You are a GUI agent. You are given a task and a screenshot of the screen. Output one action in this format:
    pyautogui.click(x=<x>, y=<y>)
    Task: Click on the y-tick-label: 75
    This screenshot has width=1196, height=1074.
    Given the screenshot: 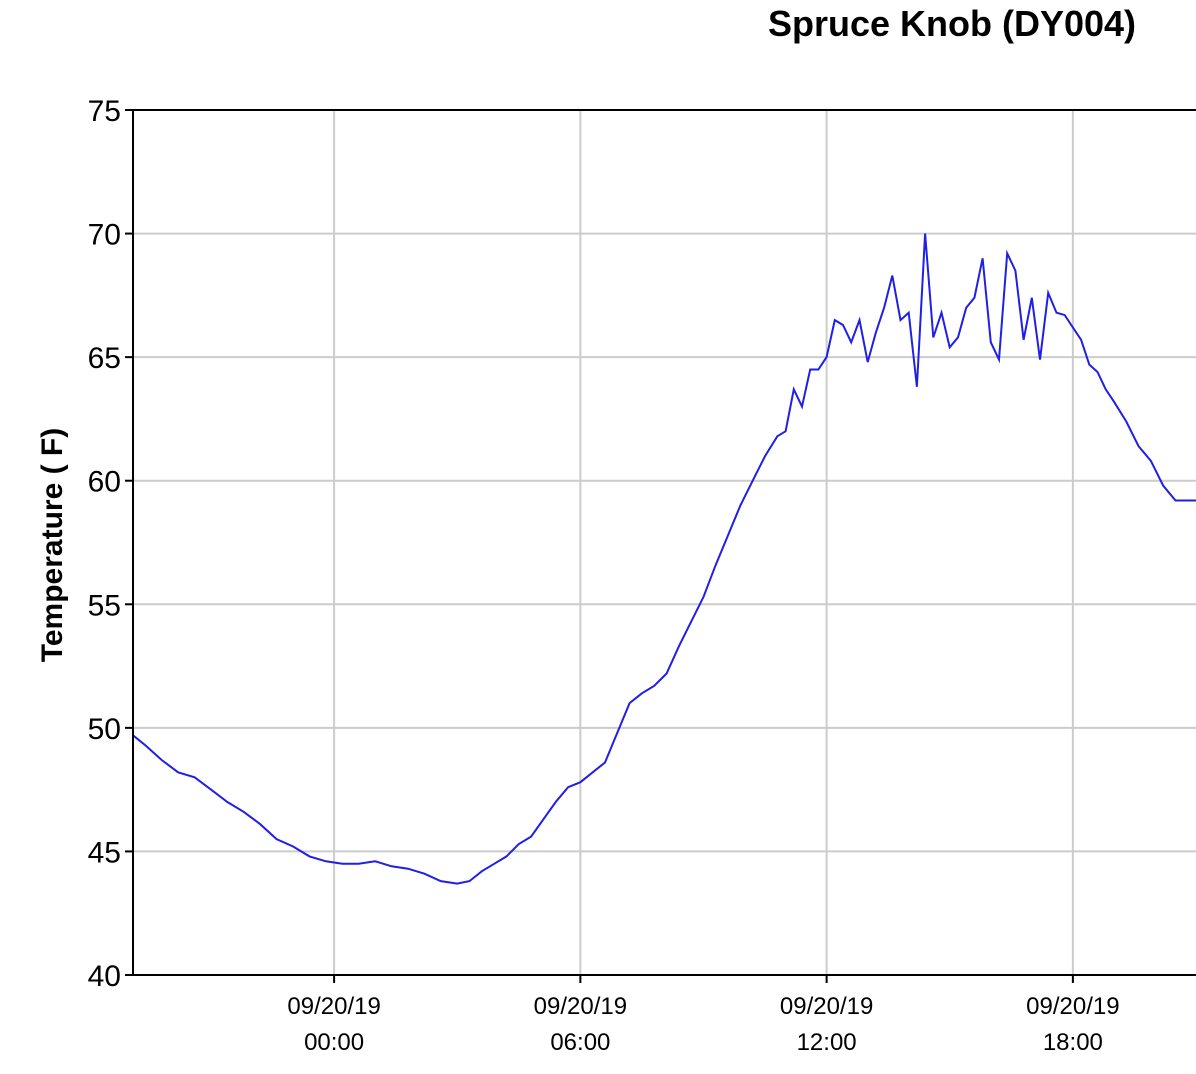 What is the action you would take?
    pyautogui.click(x=104, y=111)
    